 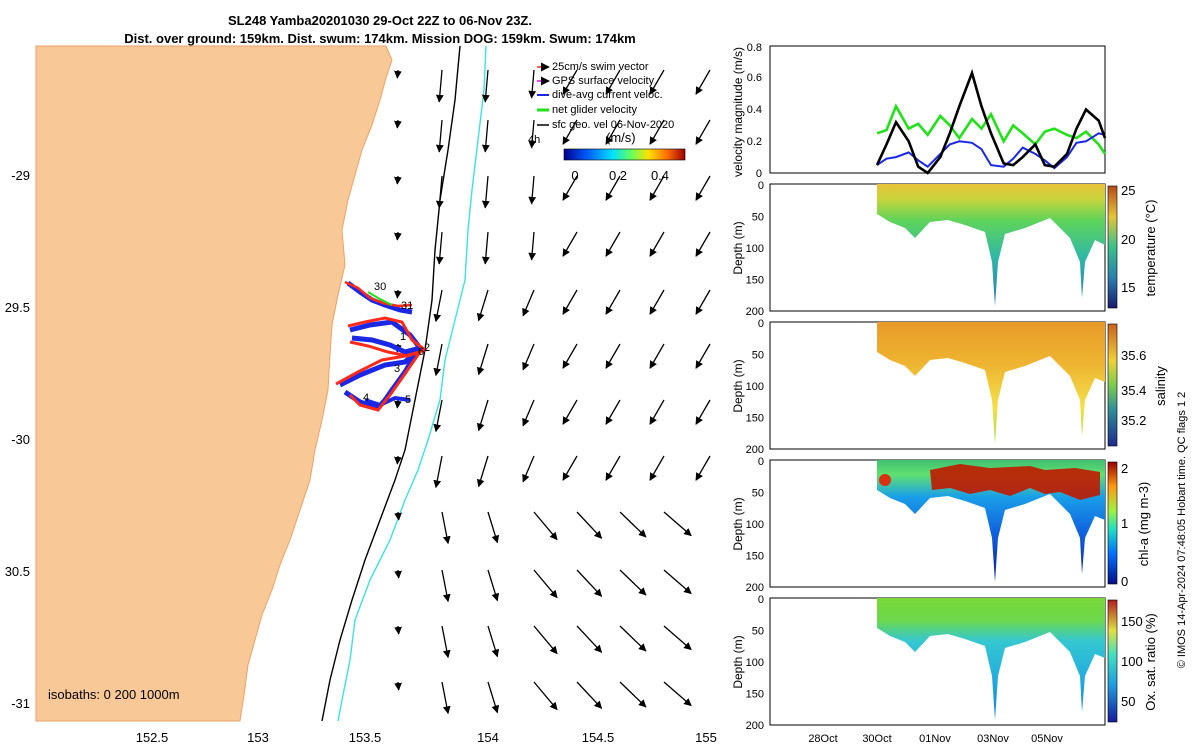 I want to click on colorbar-title: (m/s), so click(x=621, y=137).